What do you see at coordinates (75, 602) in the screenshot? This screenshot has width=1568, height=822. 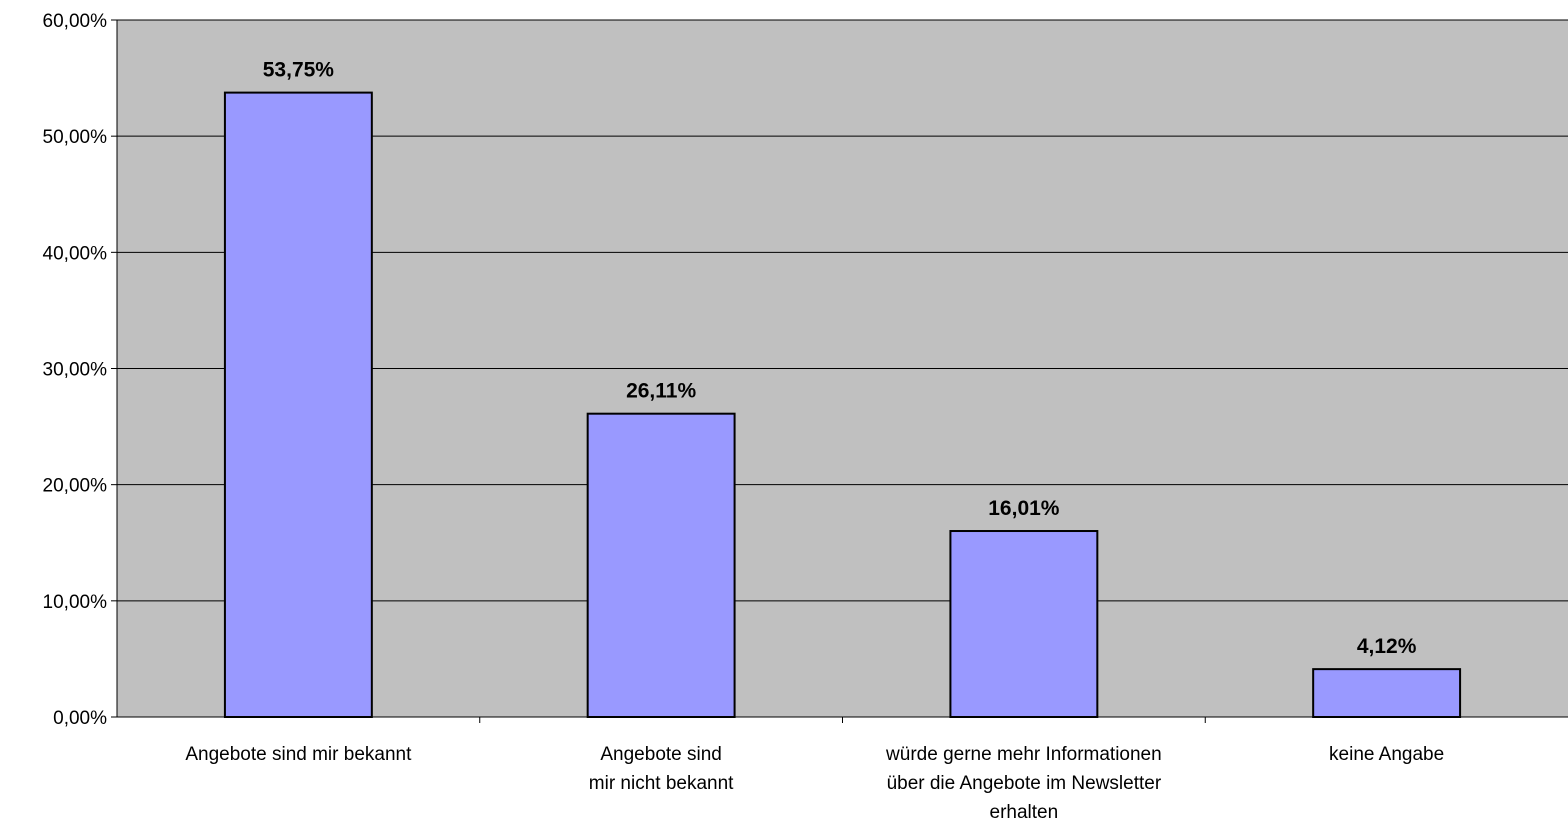 I see `y-tick-label: 10,00%` at bounding box center [75, 602].